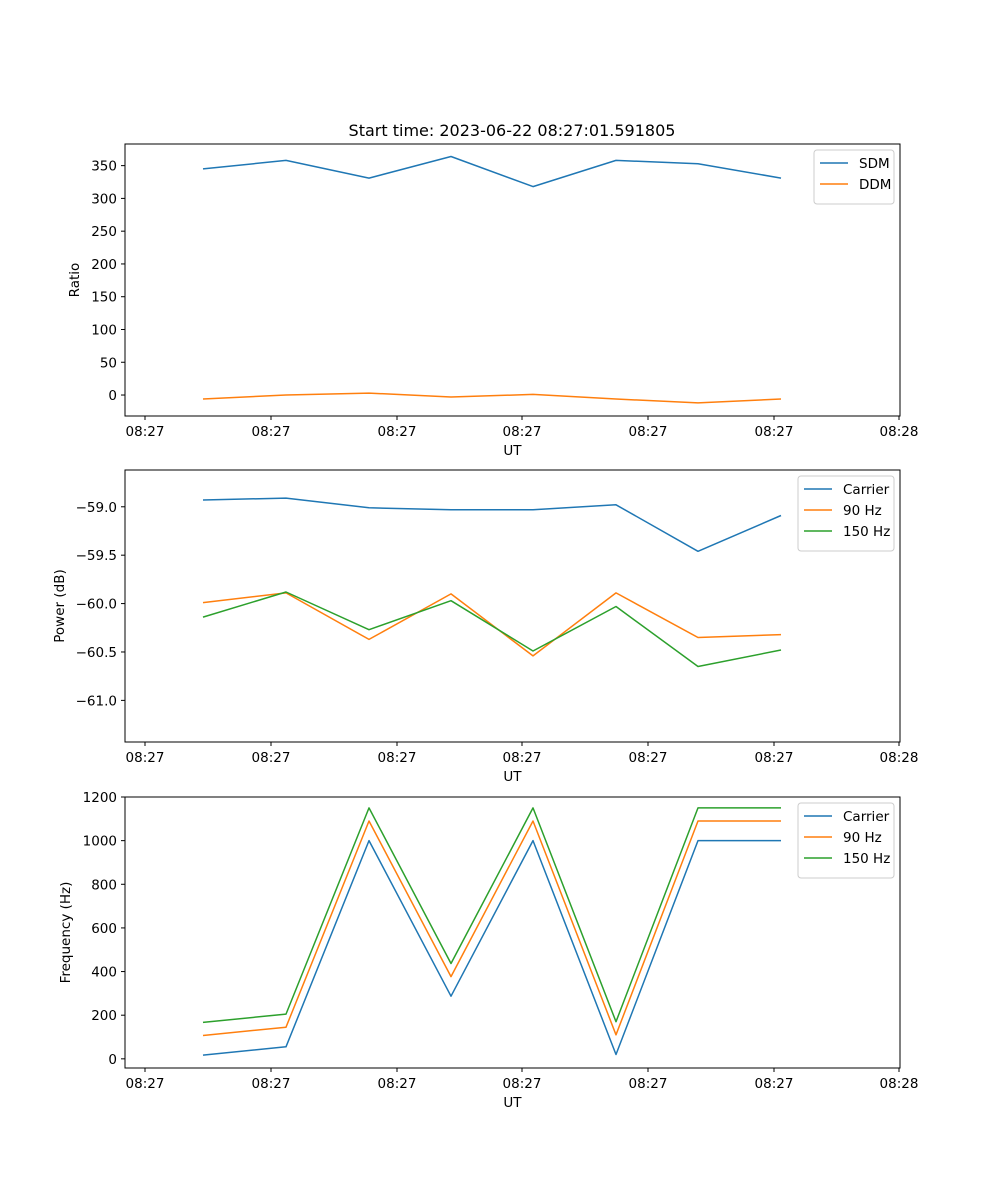  Describe the element at coordinates (104, 199) in the screenshot. I see `y-tick-label: 300` at that location.